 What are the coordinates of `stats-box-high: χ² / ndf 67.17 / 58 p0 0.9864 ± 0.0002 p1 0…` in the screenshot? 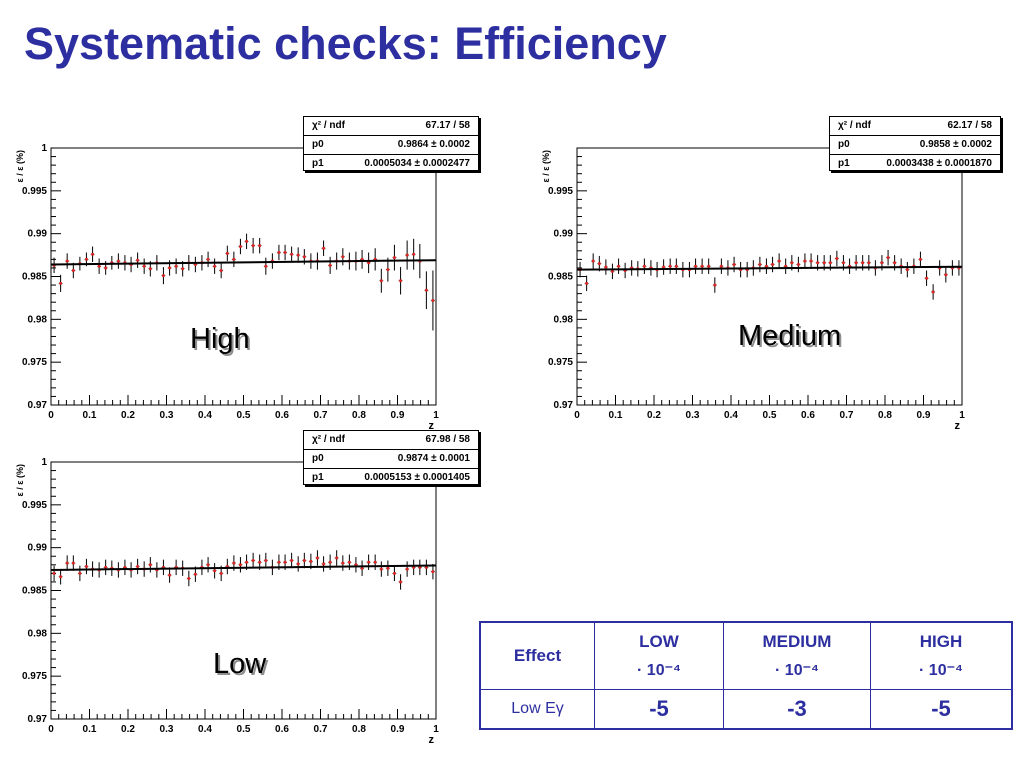 It's located at (391, 143).